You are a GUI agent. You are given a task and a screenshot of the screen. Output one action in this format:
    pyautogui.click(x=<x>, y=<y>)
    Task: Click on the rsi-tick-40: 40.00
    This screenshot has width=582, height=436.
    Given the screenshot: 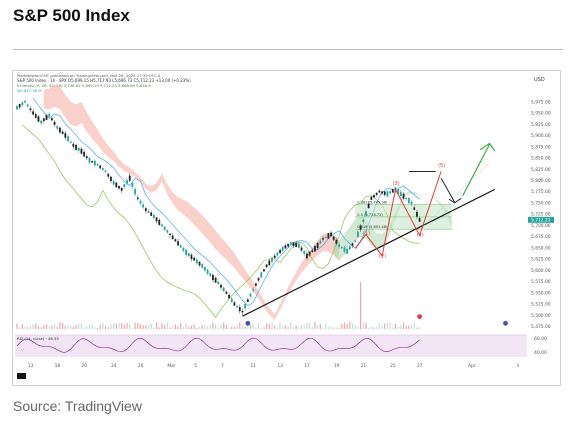 What is the action you would take?
    pyautogui.click(x=540, y=353)
    